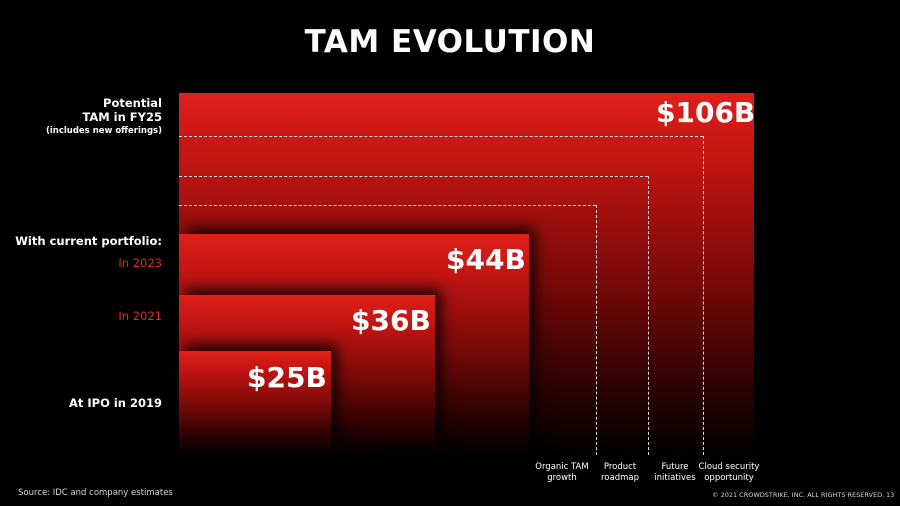 This screenshot has height=506, width=900. What do you see at coordinates (562, 478) in the screenshot?
I see `organic-line-2: growth` at bounding box center [562, 478].